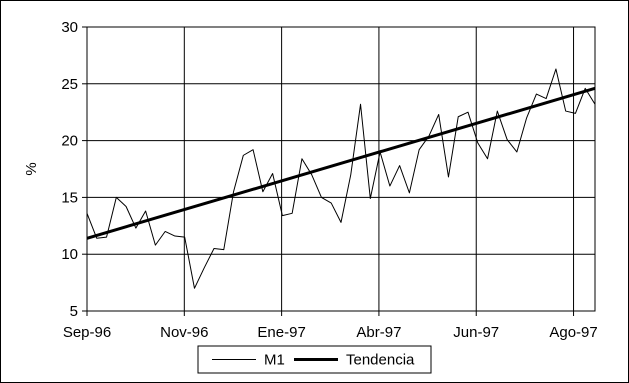 The image size is (629, 383). I want to click on legend-label-m1: M1, so click(274, 360).